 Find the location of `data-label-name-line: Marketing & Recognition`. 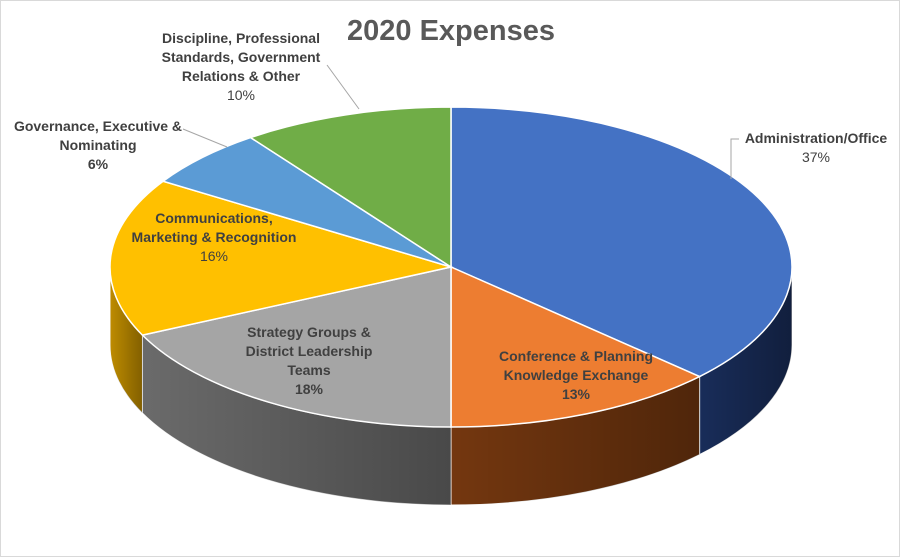

data-label-name-line: Marketing & Recognition is located at coordinates (214, 237).